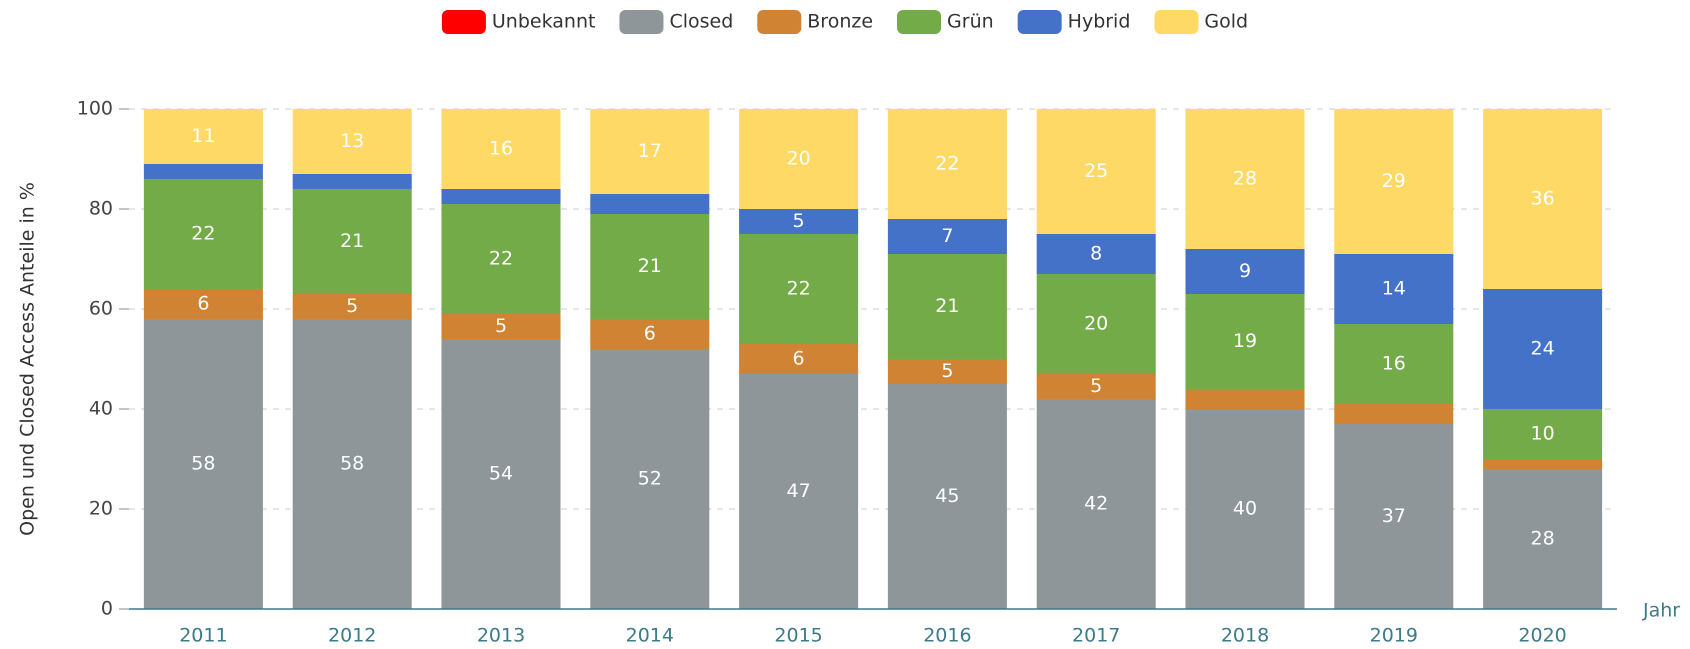 Image resolution: width=1690 pixels, height=649 pixels. I want to click on legend-label: Hybrid, so click(1099, 22).